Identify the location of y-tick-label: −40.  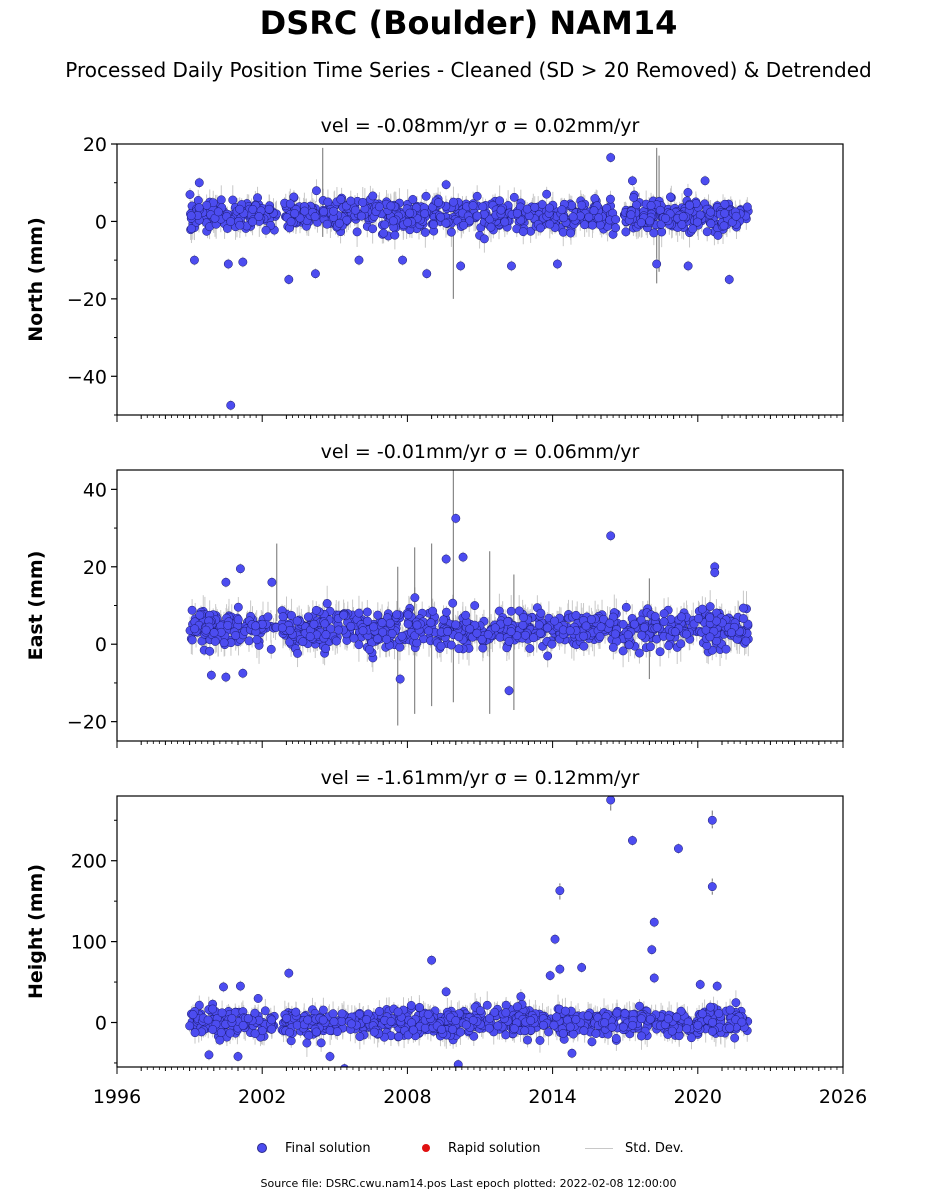
(87, 377).